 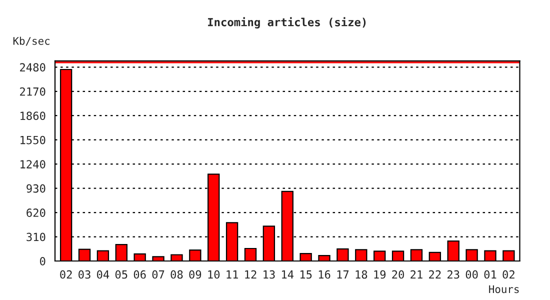 What do you see at coordinates (84, 274) in the screenshot?
I see `x-tick-label: 03` at bounding box center [84, 274].